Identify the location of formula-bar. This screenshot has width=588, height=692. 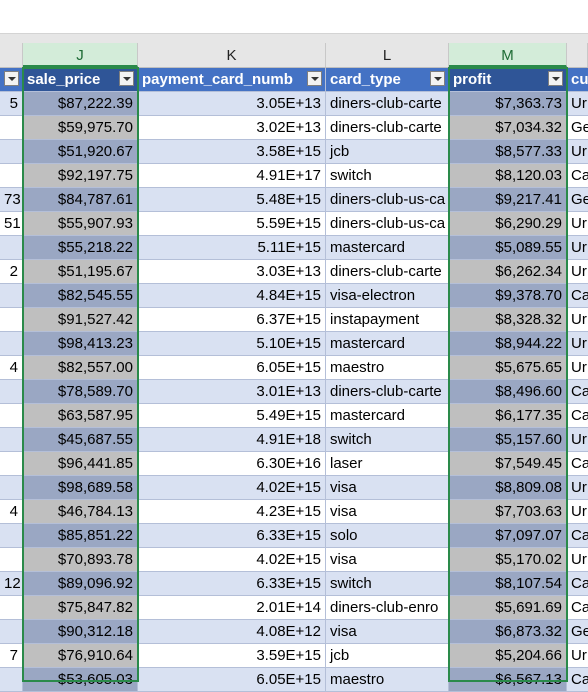
(294, 17).